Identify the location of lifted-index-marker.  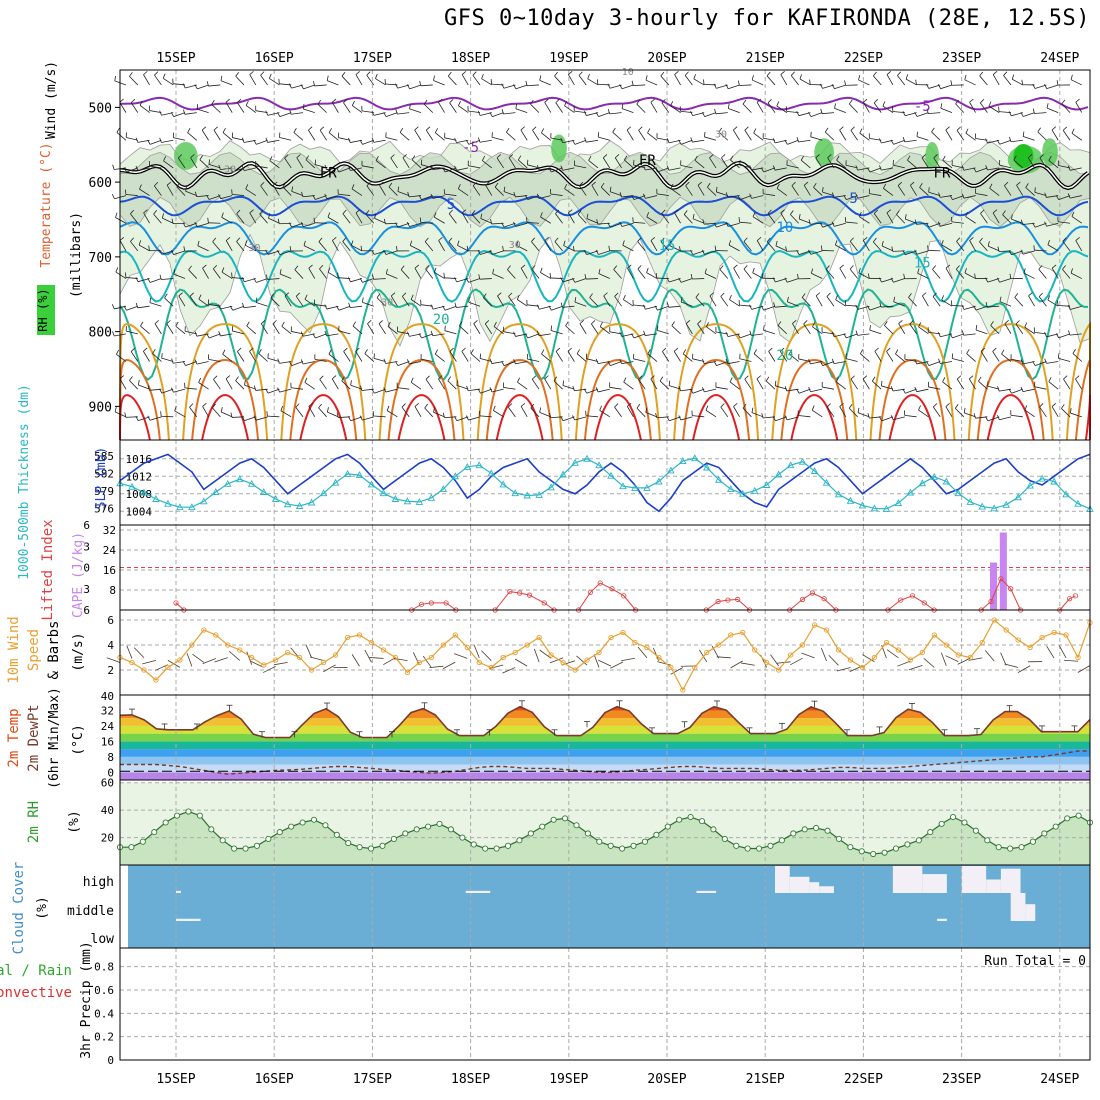
(912, 596).